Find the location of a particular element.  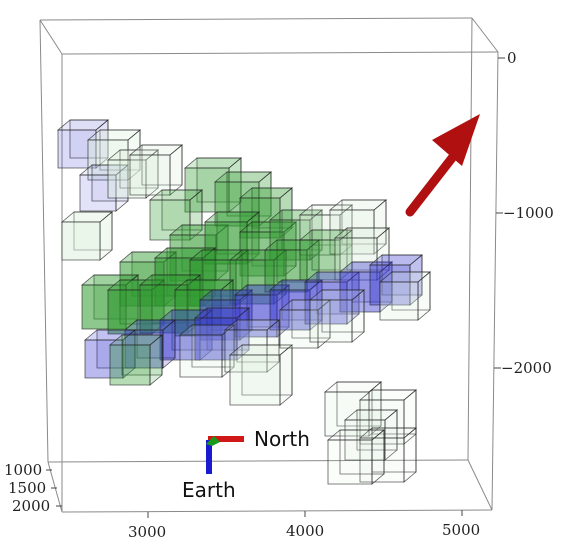

north-axis-bar is located at coordinates (226, 439).